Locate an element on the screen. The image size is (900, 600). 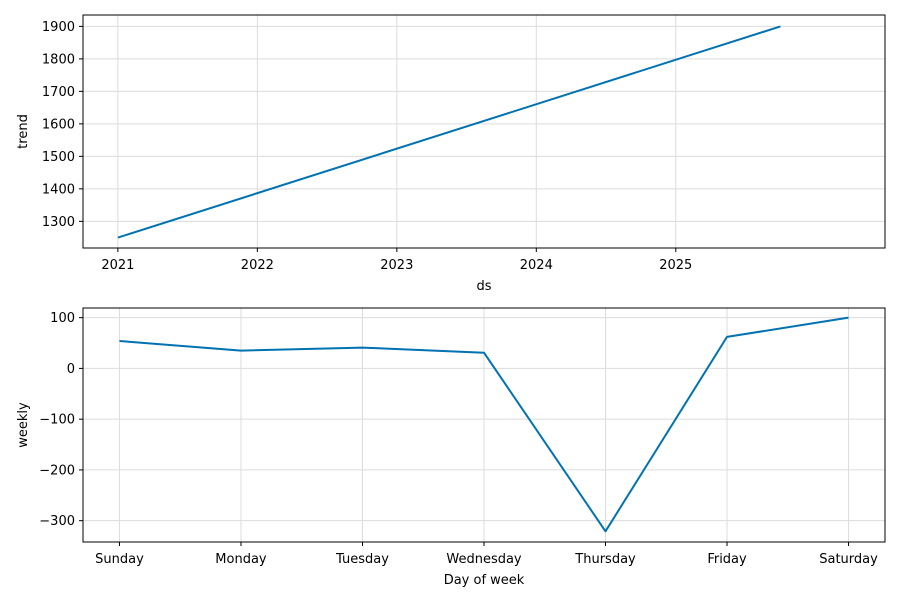
trend-y-tick-label: 1700 is located at coordinates (58, 92).